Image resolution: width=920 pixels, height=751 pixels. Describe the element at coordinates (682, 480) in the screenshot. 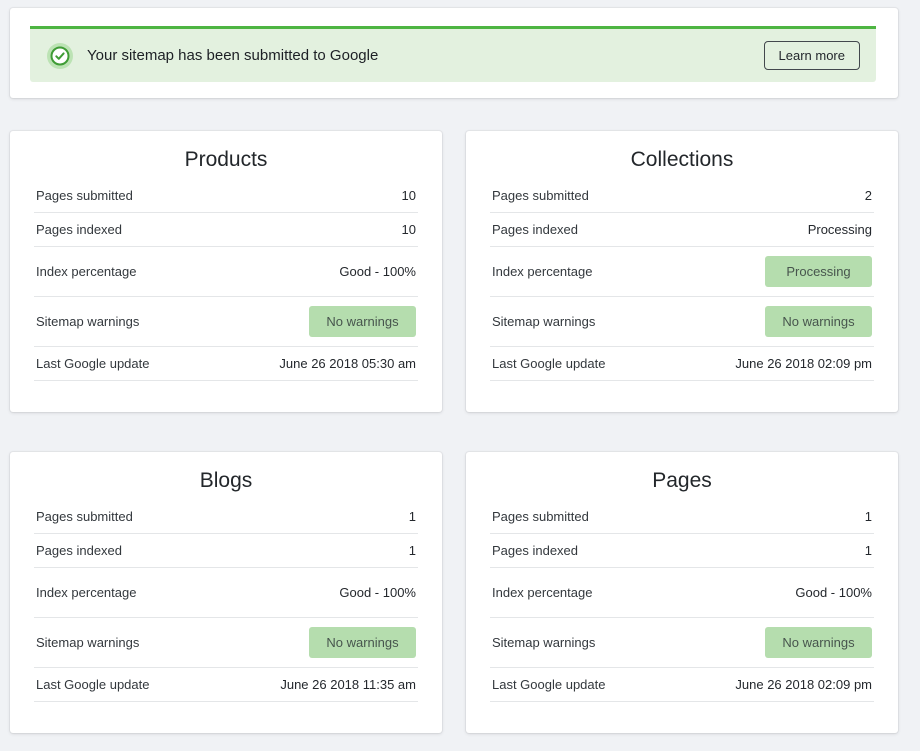

I see `card-title-pages: Pages` at that location.